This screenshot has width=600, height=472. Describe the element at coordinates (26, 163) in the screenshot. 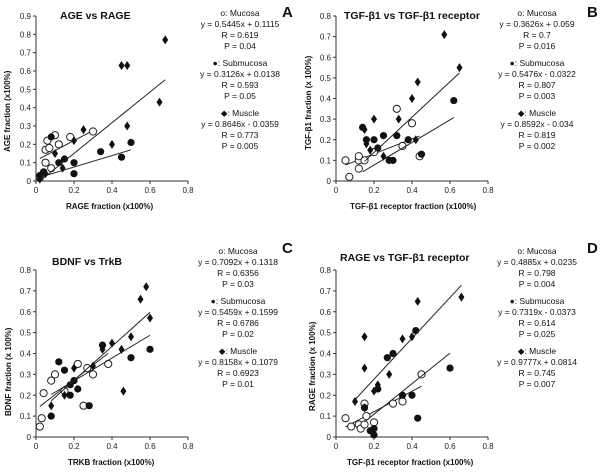

I see `y-tick-label: 0.1` at that location.